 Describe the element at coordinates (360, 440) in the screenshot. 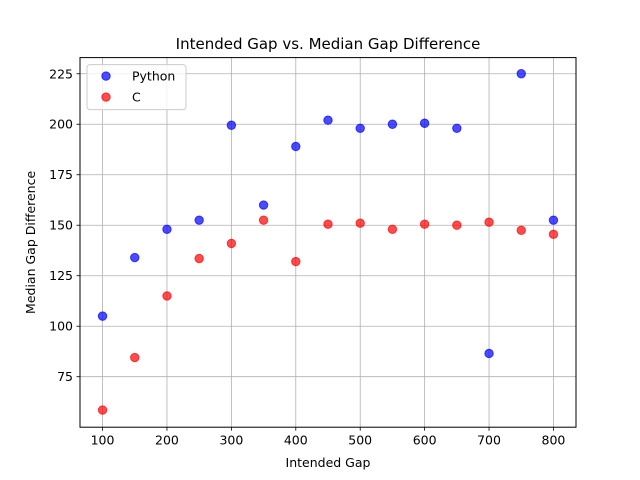

I see `x-tick-label: 500` at that location.